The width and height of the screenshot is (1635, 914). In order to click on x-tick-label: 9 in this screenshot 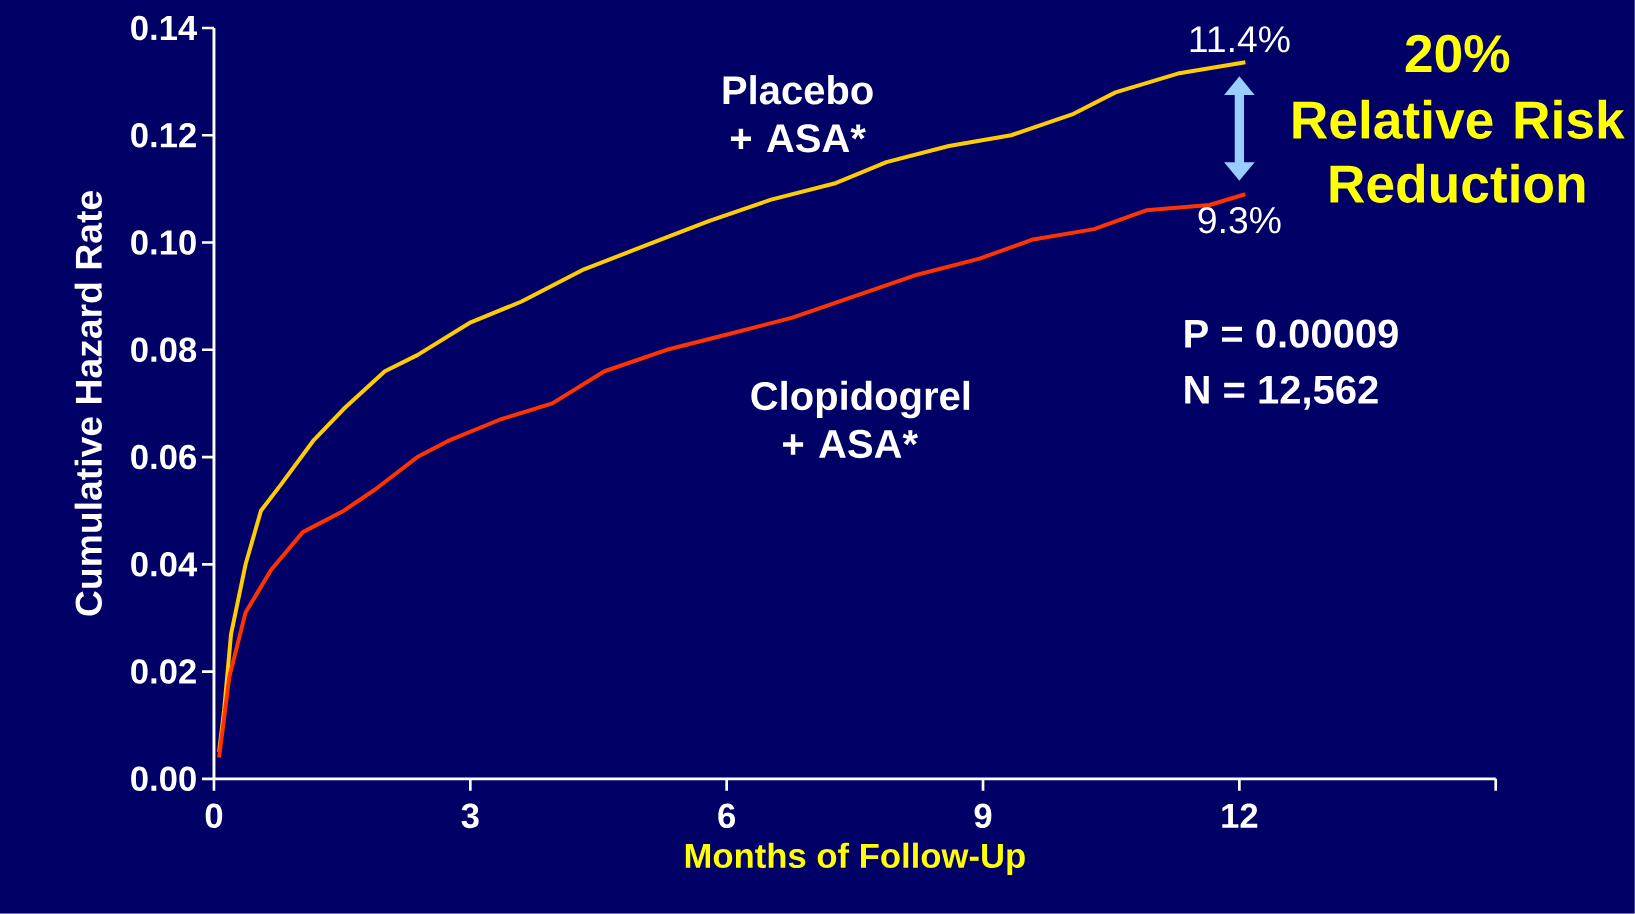, I will do `click(983, 816)`.